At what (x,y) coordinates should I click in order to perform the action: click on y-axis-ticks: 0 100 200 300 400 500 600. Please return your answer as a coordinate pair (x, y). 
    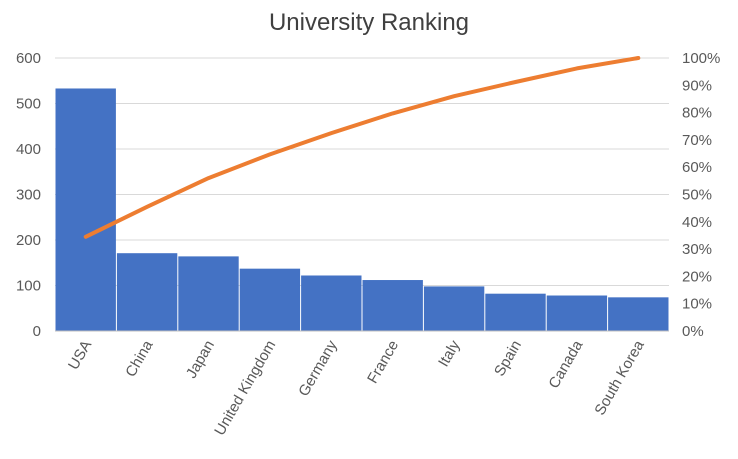
    Looking at the image, I should click on (28, 195).